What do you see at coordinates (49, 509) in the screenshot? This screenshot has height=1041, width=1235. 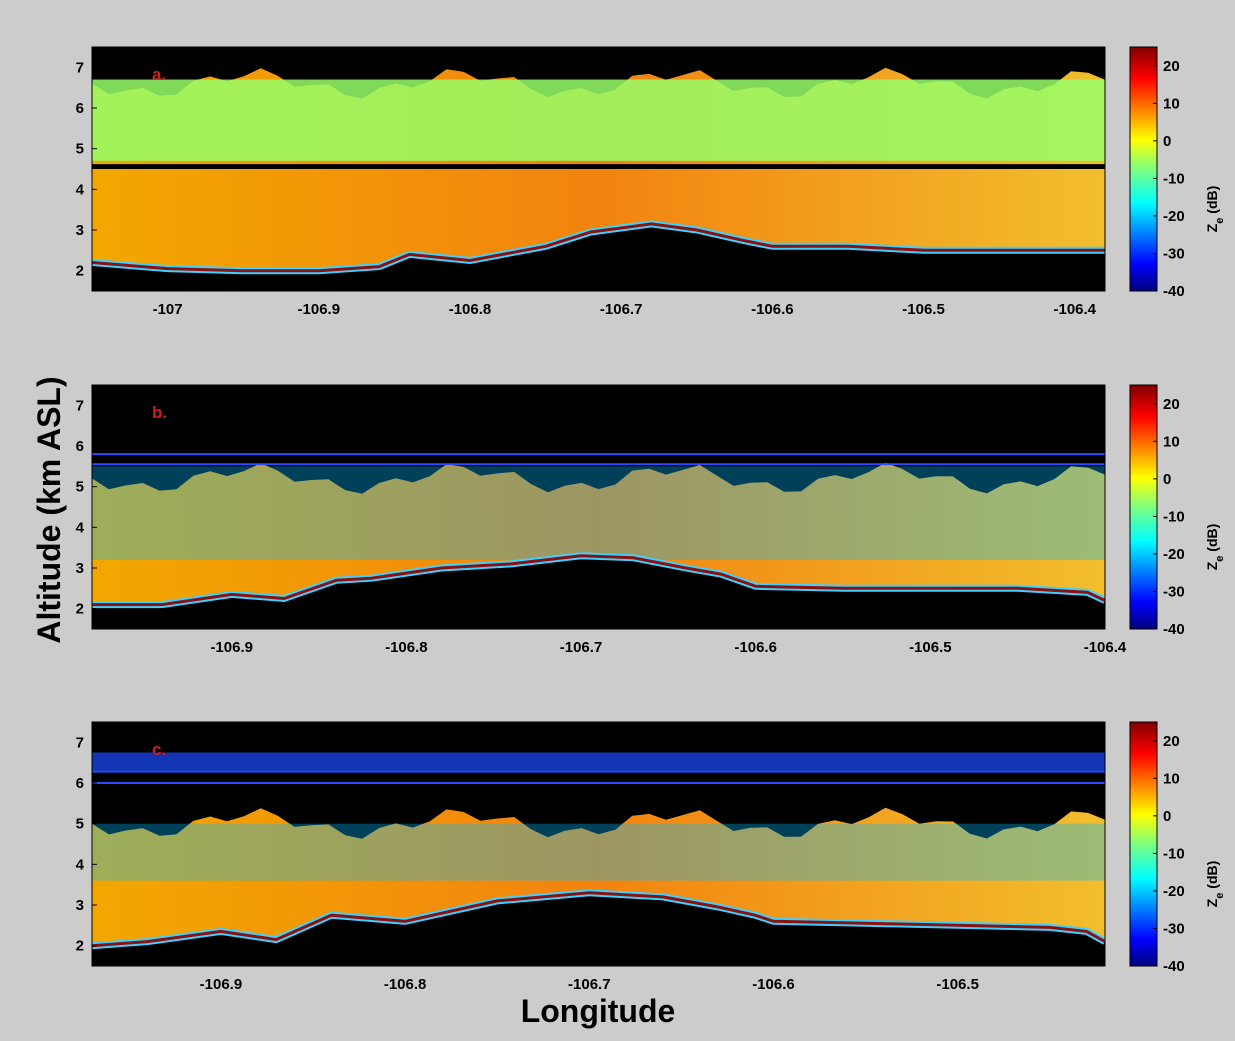 I see `y-axis-title: Altitude (km ASL)` at bounding box center [49, 509].